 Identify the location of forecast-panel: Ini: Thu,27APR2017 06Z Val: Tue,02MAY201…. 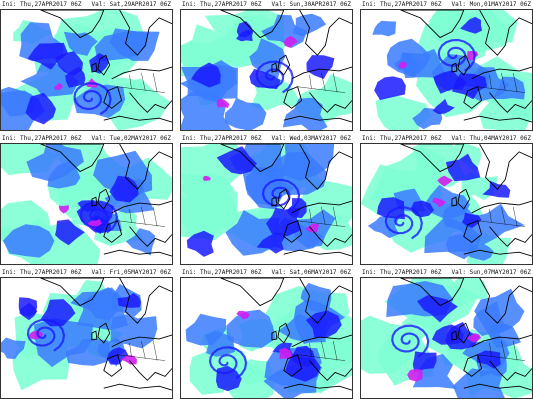
(86, 199).